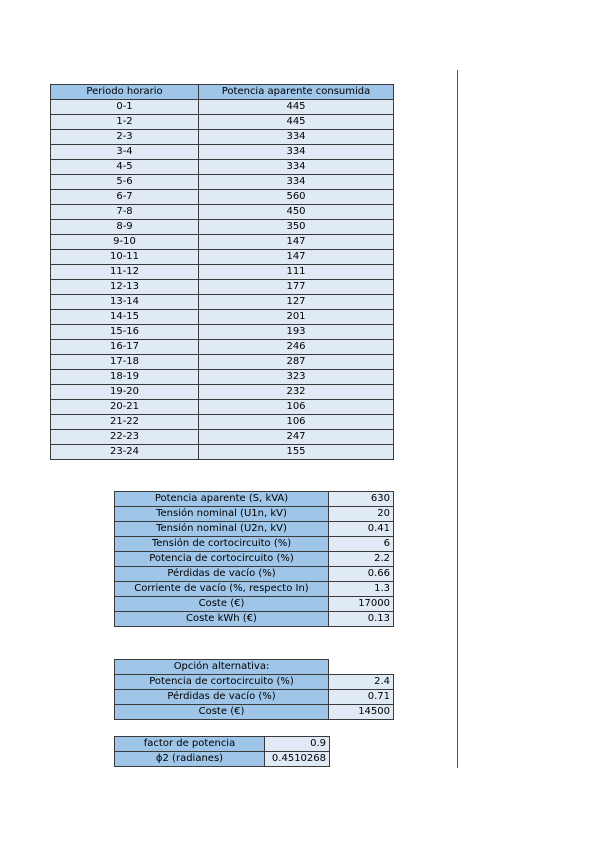 Image resolution: width=599 pixels, height=848 pixels. I want to click on table-row: Tensión nominal (U2n, kV) 0.41, so click(254, 529).